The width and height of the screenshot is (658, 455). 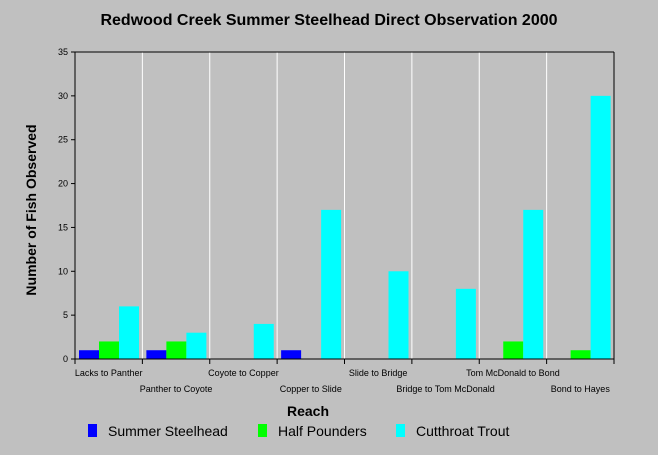 What do you see at coordinates (378, 373) in the screenshot?
I see `x-tick-label: Slide to Bridge` at bounding box center [378, 373].